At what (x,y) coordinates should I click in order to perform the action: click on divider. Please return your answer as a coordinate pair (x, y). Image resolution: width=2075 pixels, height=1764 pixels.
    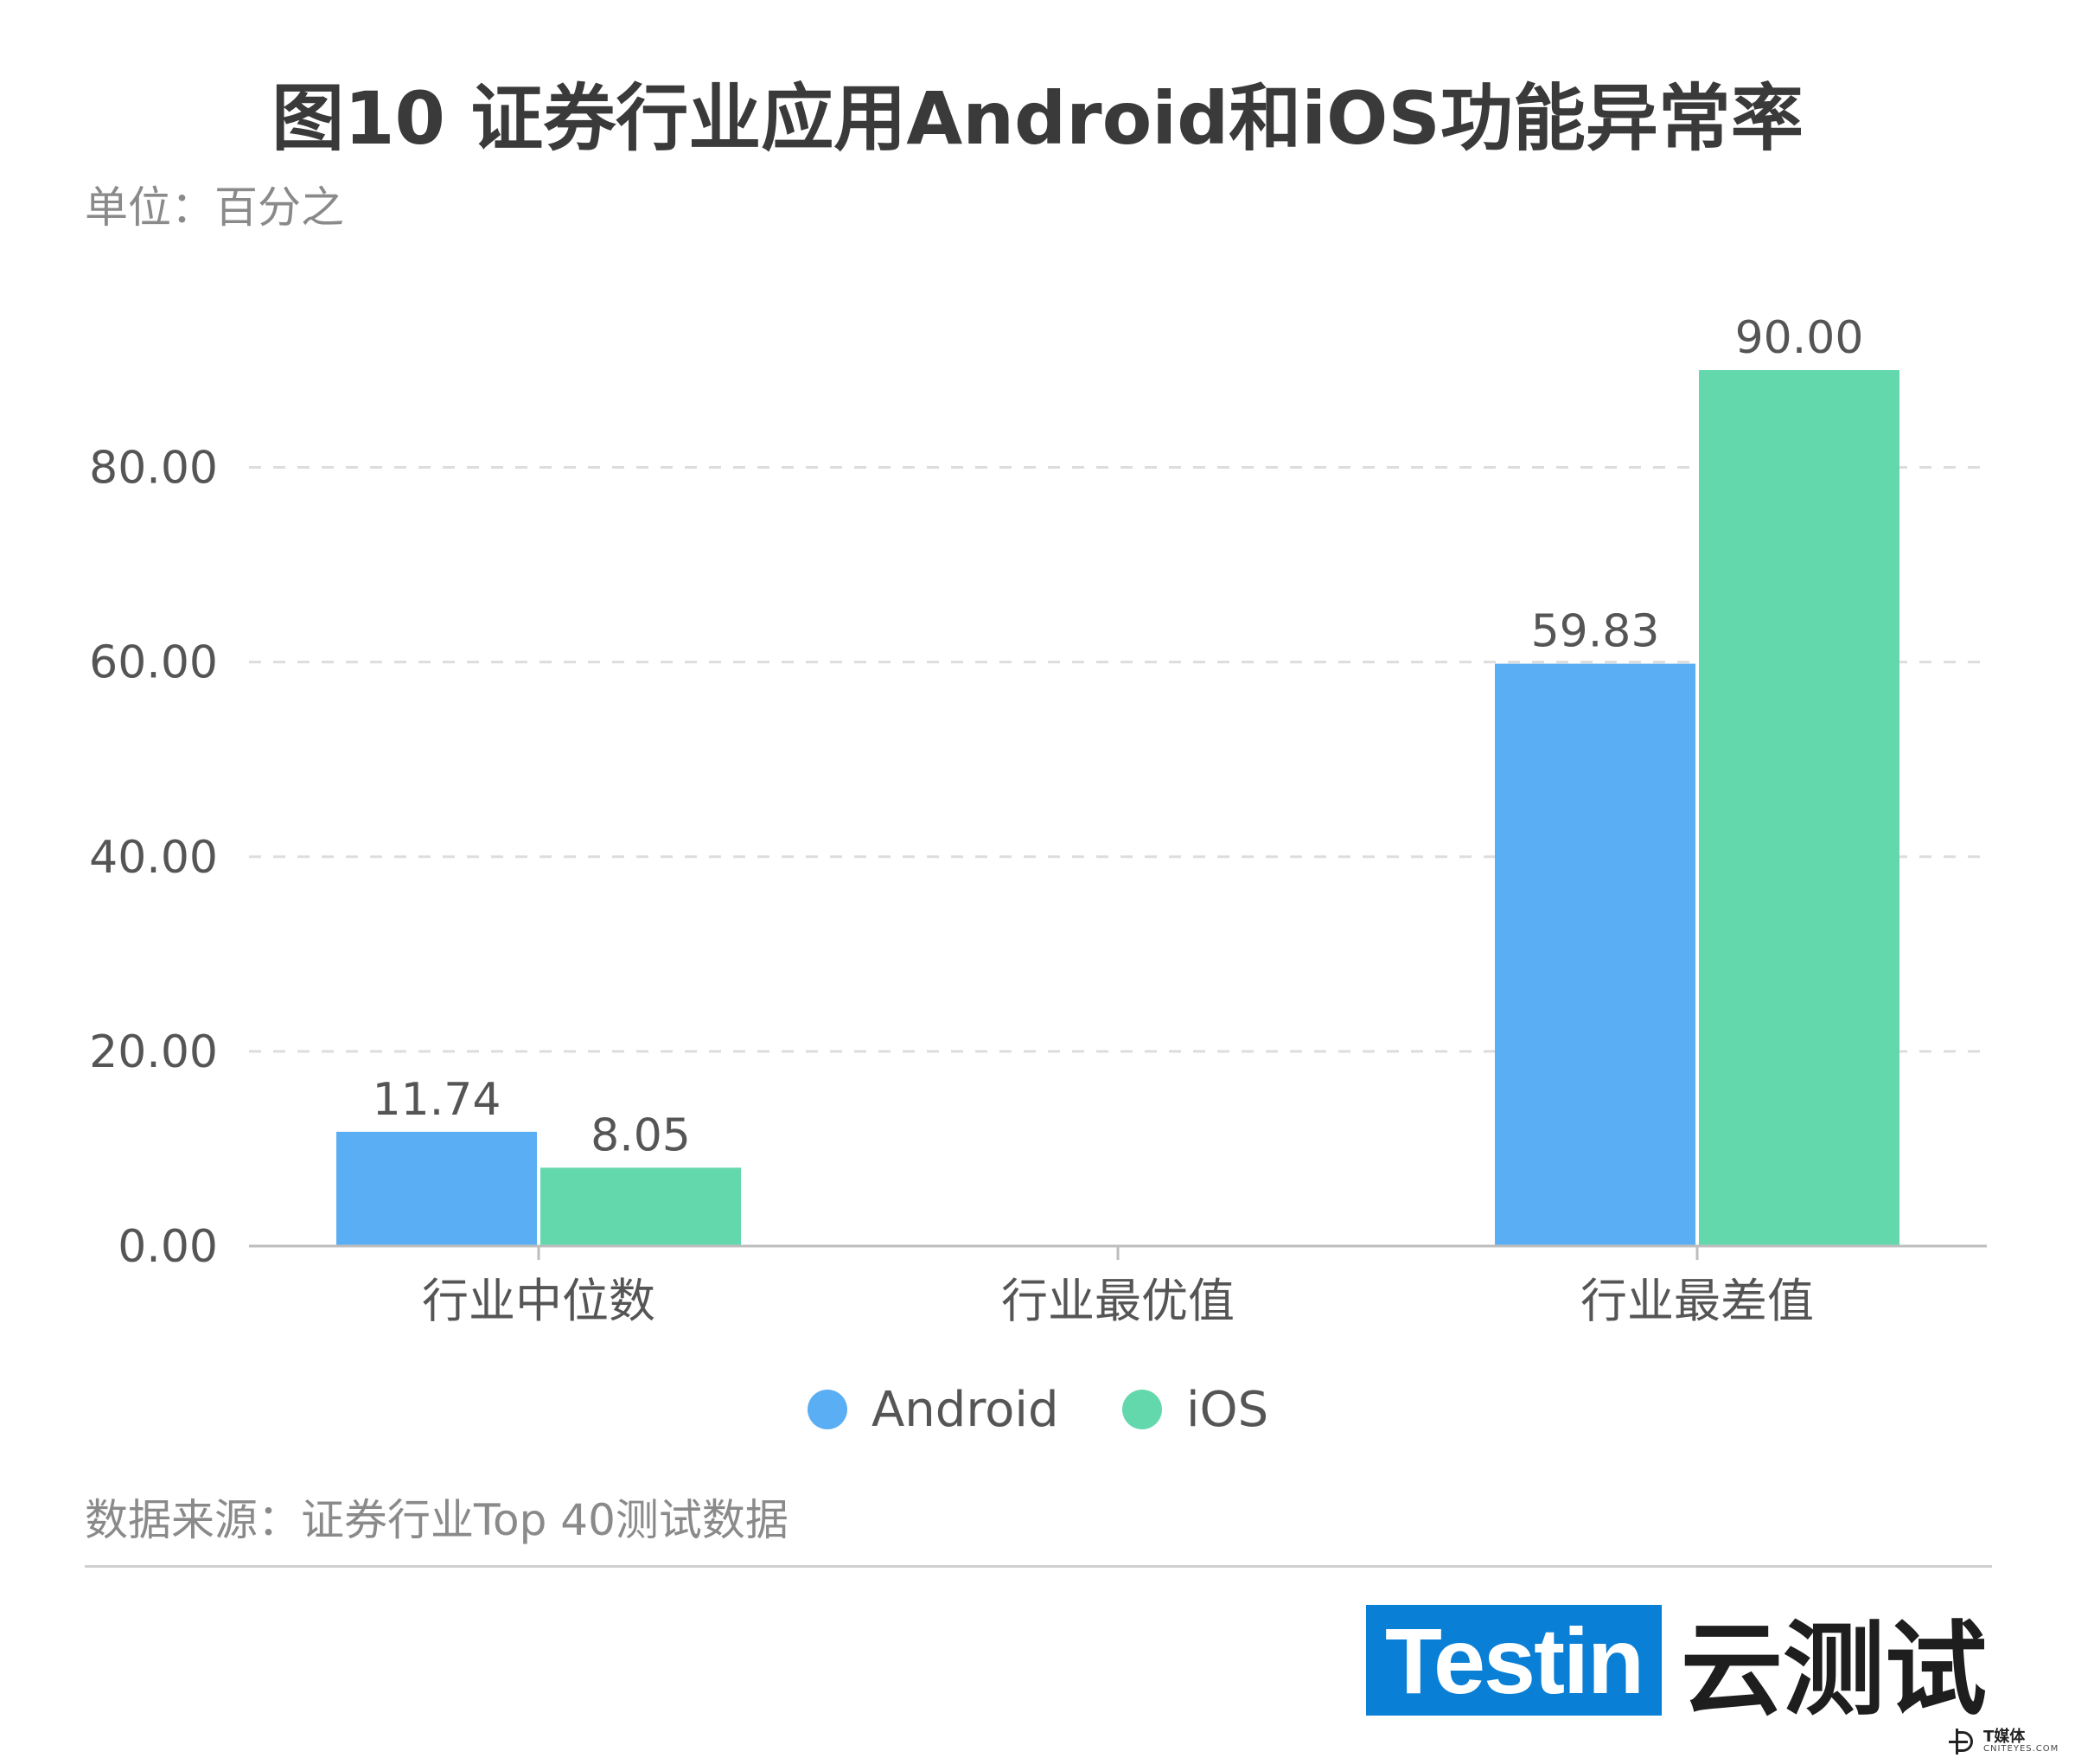
    Looking at the image, I should click on (1038, 1566).